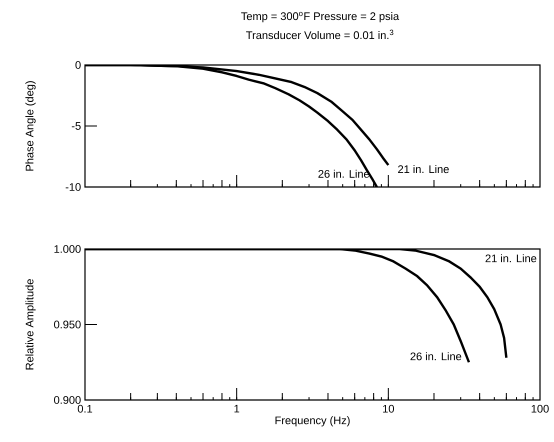 The height and width of the screenshot is (442, 554). Describe the element at coordinates (76, 126) in the screenshot. I see `y-tick-label: -5` at that location.